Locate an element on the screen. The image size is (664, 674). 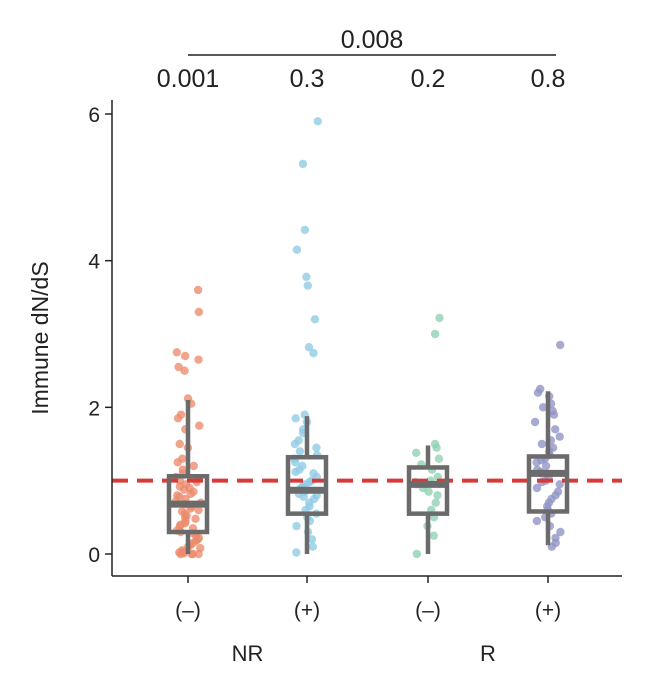
comparison-pvalue: 0.008 is located at coordinates (372, 40).